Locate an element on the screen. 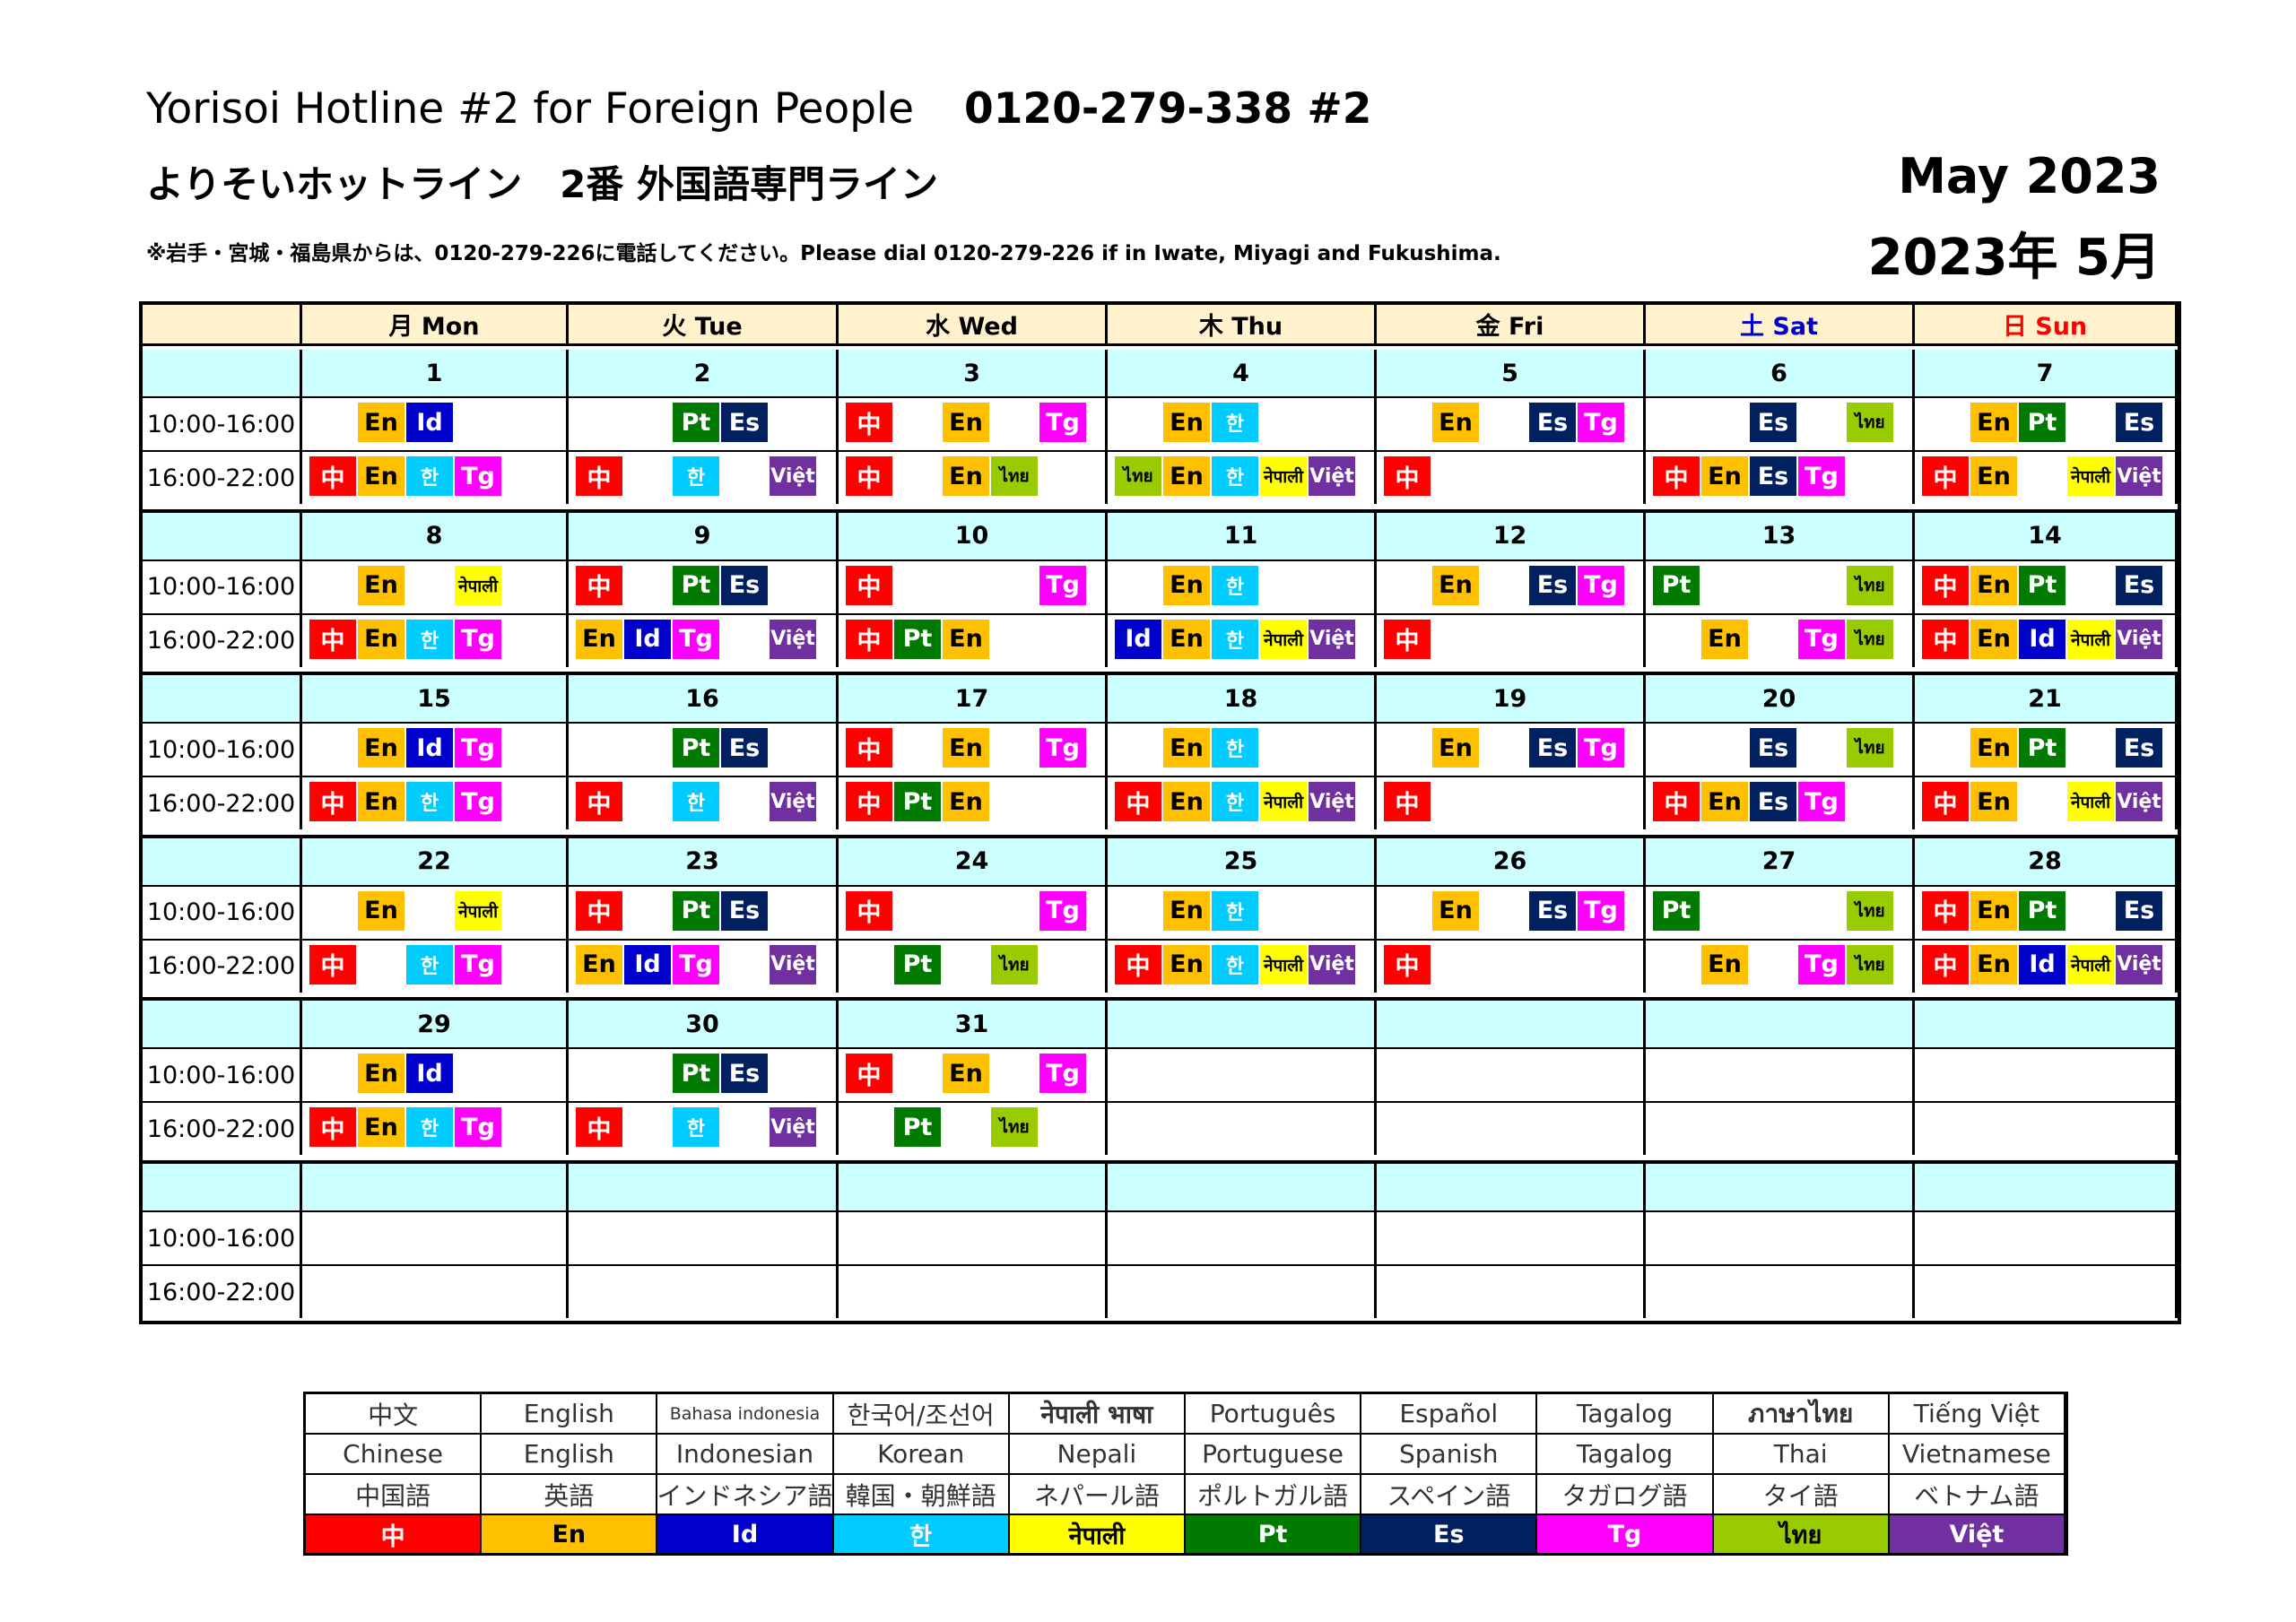 This screenshot has height=1622, width=2296. legend-th-english: Thai is located at coordinates (1801, 1455).